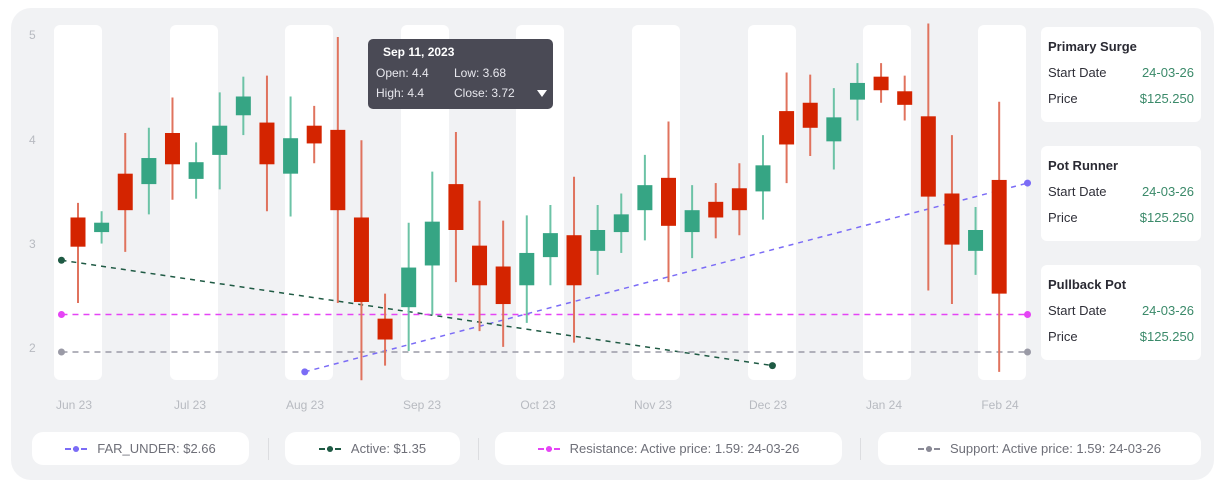 The width and height of the screenshot is (1227, 487). I want to click on x-tick: Oct 23, so click(538, 405).